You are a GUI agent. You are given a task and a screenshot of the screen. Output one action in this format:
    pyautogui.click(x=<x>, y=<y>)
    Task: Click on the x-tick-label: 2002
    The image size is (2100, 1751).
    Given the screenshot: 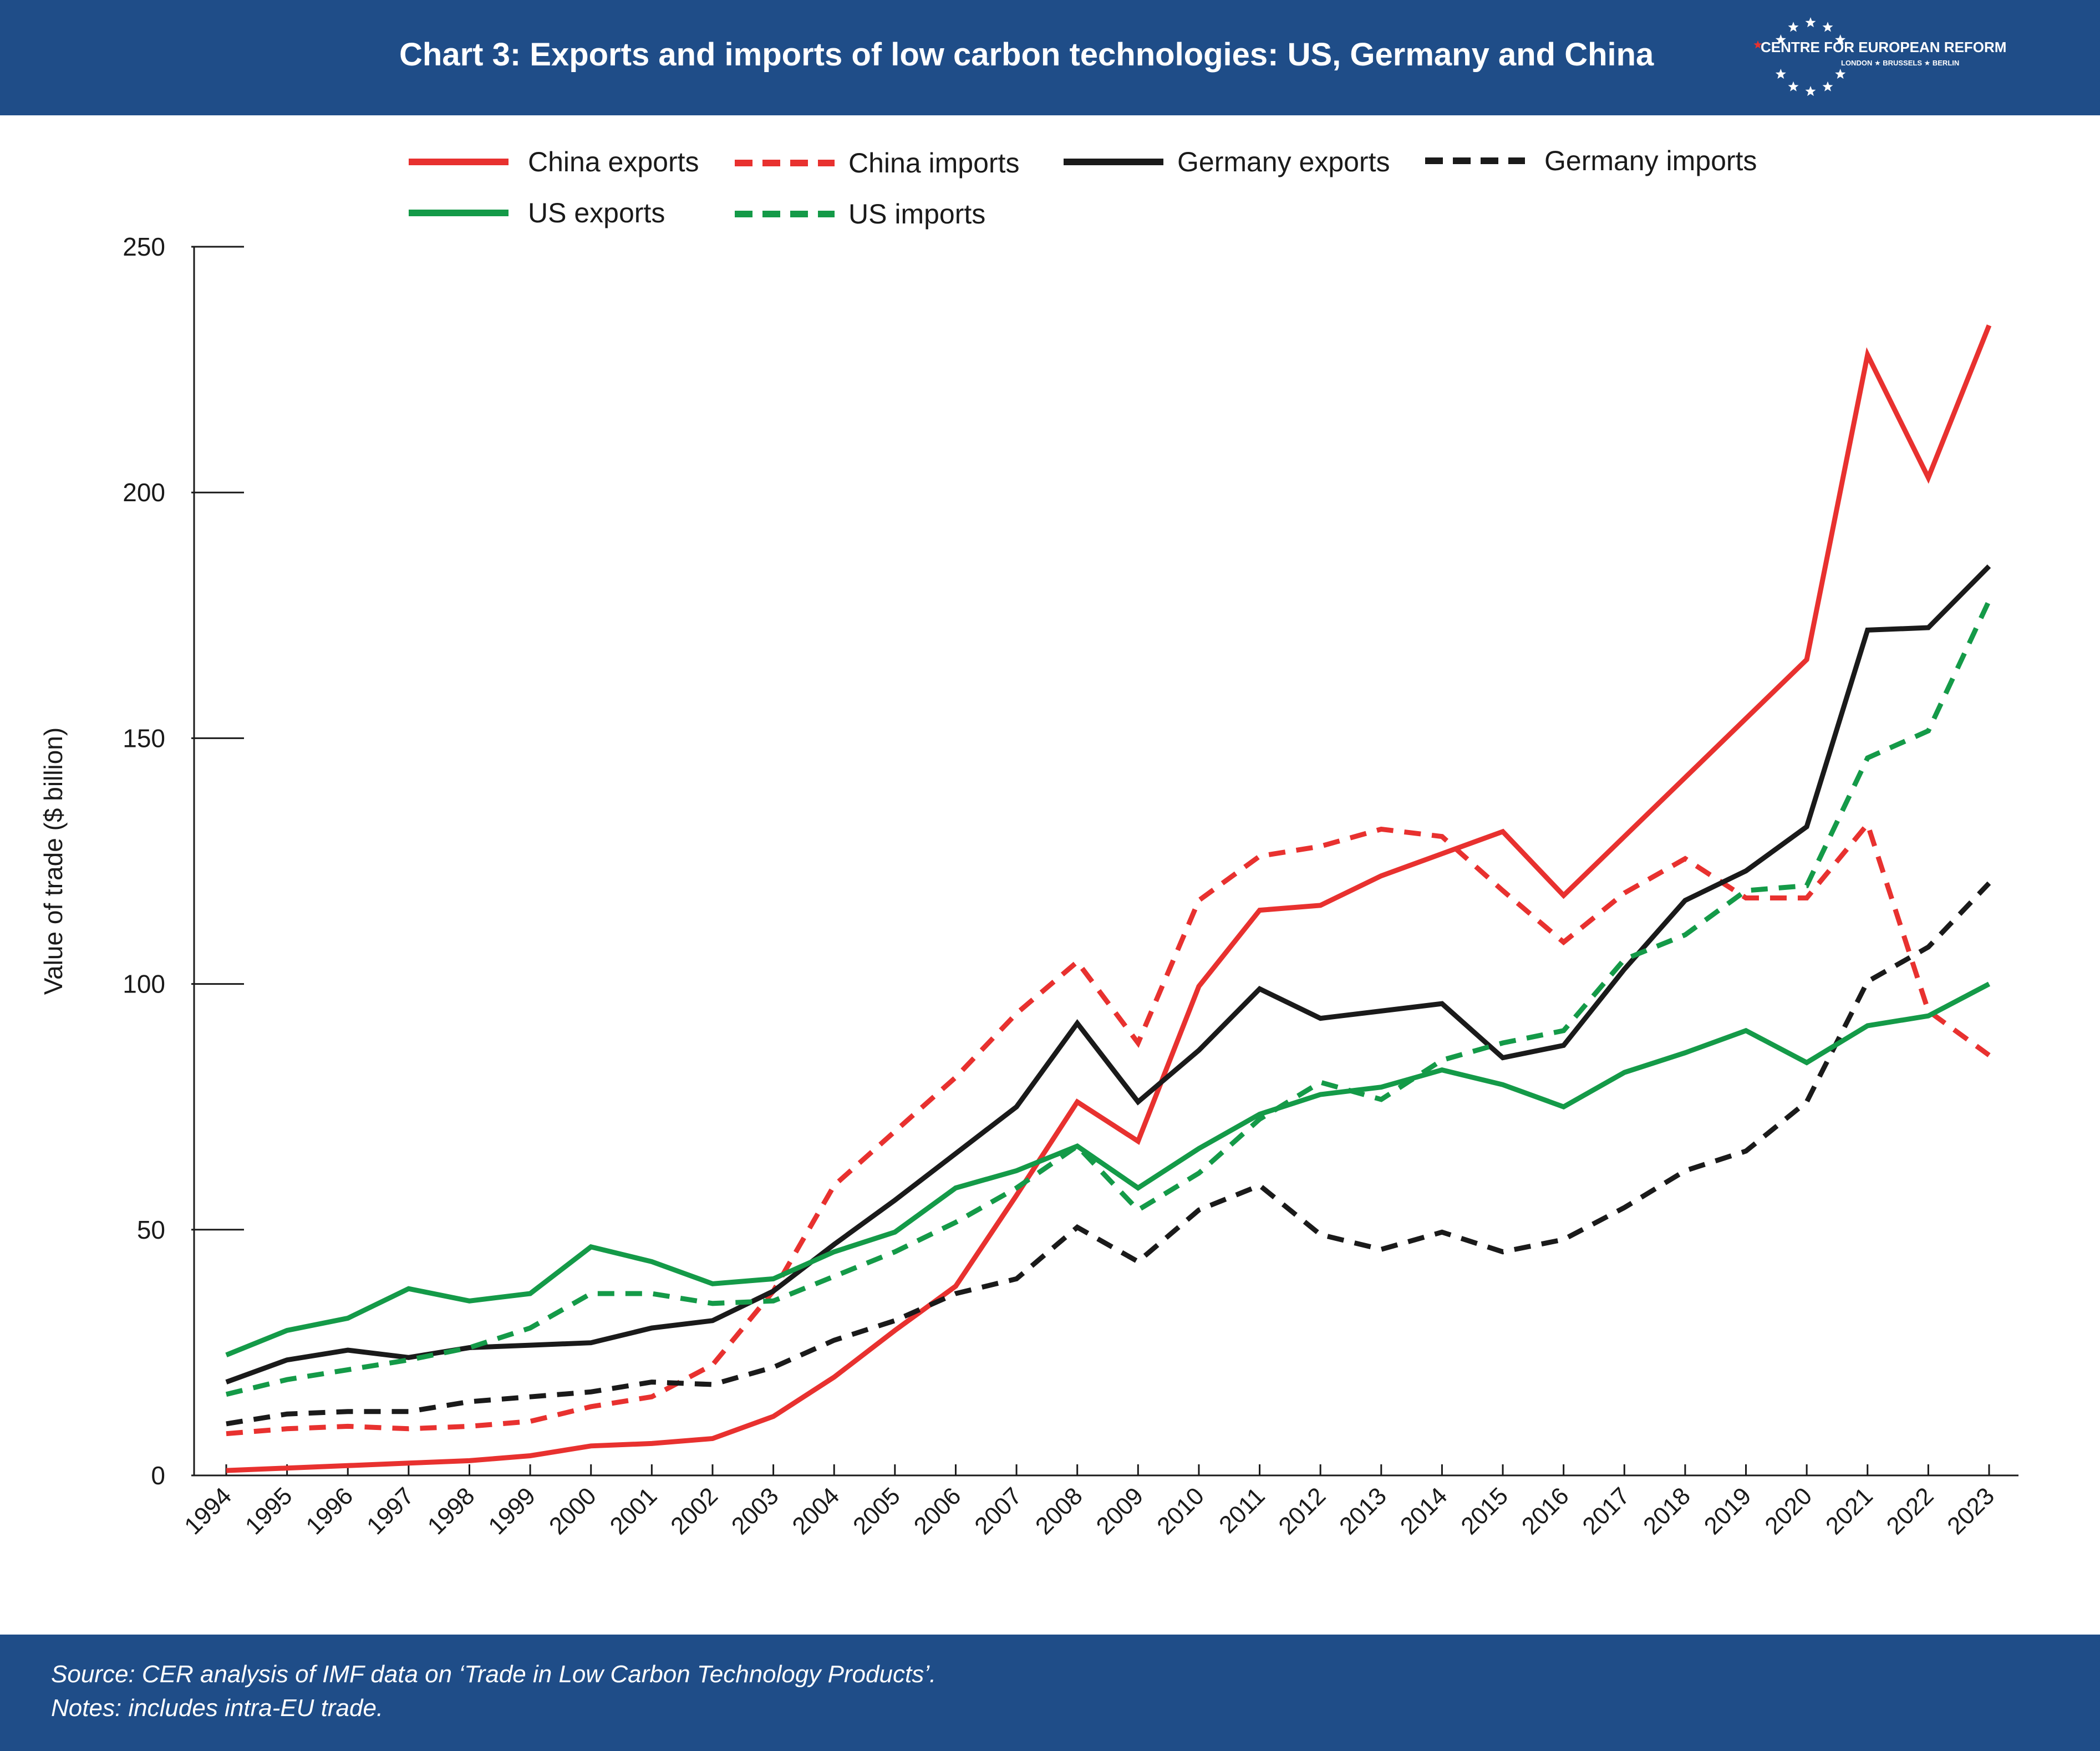 What is the action you would take?
    pyautogui.click(x=694, y=1511)
    